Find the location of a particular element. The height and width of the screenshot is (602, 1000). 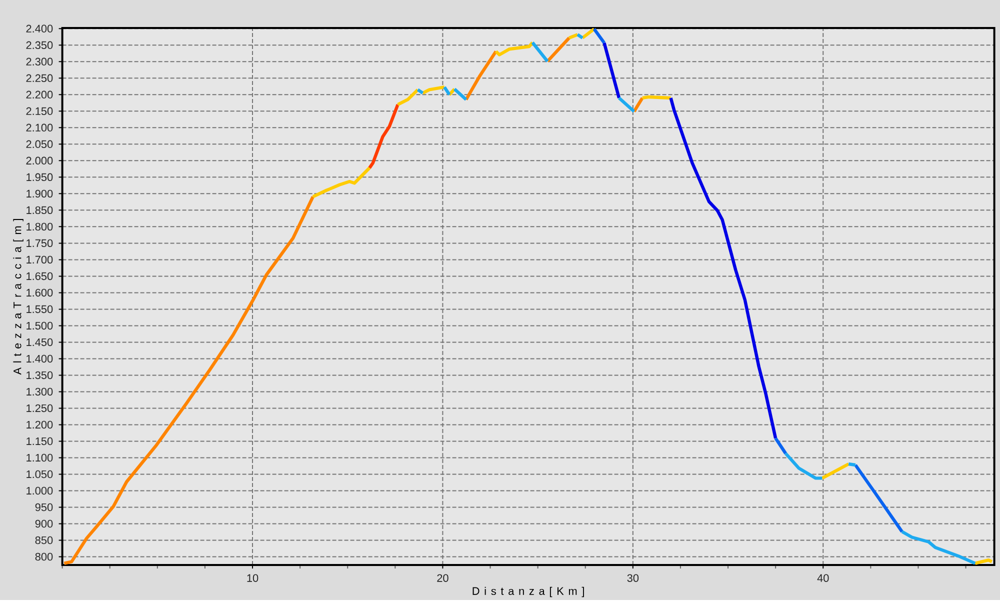

y-tick-label: 1.400 is located at coordinates (39, 359).